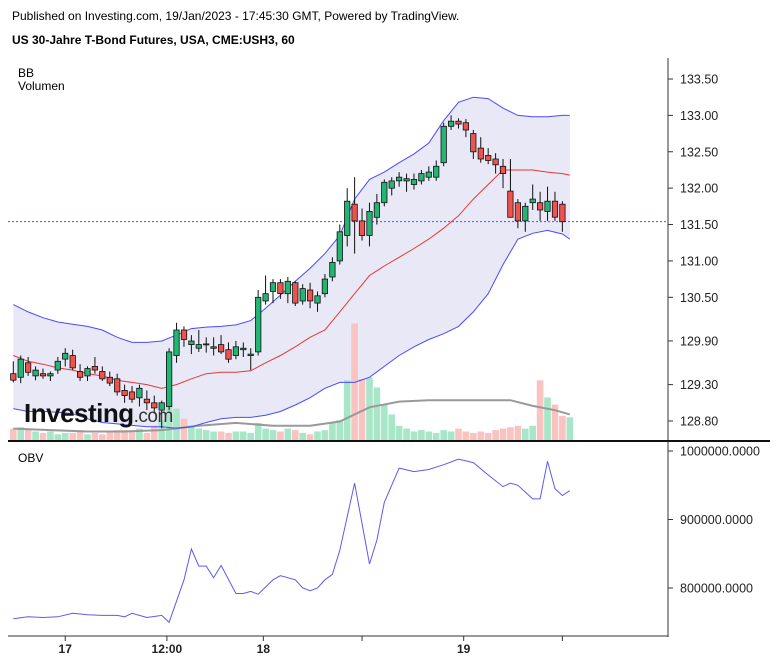 This screenshot has width=776, height=663. What do you see at coordinates (66, 649) in the screenshot?
I see `time-tick-label: 17` at bounding box center [66, 649].